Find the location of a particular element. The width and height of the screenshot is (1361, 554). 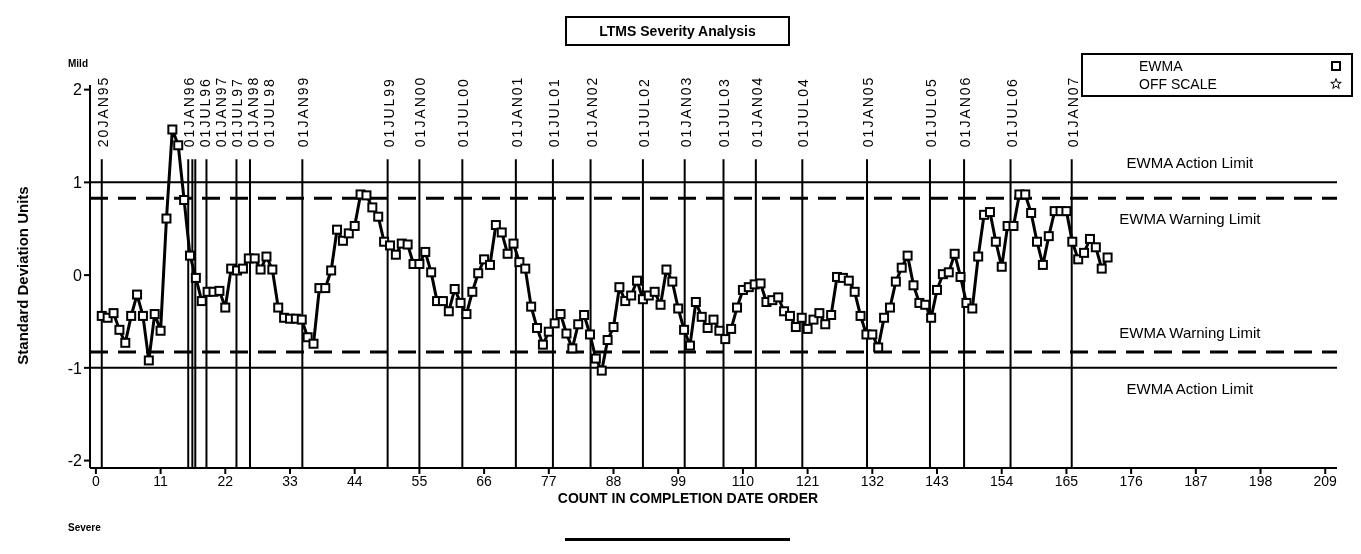

x-tick-label: 99 is located at coordinates (678, 480).